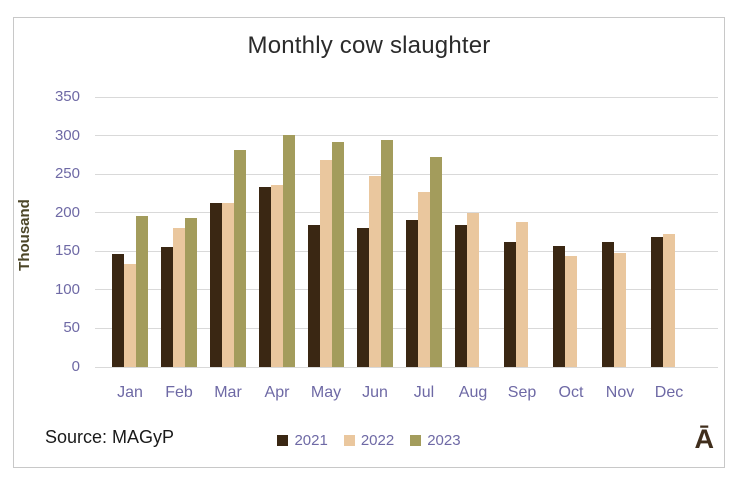 The height and width of the screenshot is (478, 738). I want to click on legend-label-2023: 2023, so click(444, 440).